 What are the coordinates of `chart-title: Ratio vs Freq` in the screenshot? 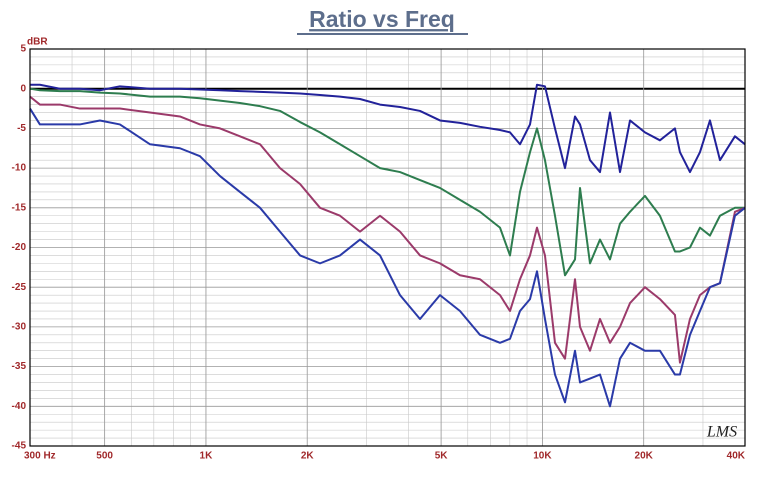 It's located at (382, 19).